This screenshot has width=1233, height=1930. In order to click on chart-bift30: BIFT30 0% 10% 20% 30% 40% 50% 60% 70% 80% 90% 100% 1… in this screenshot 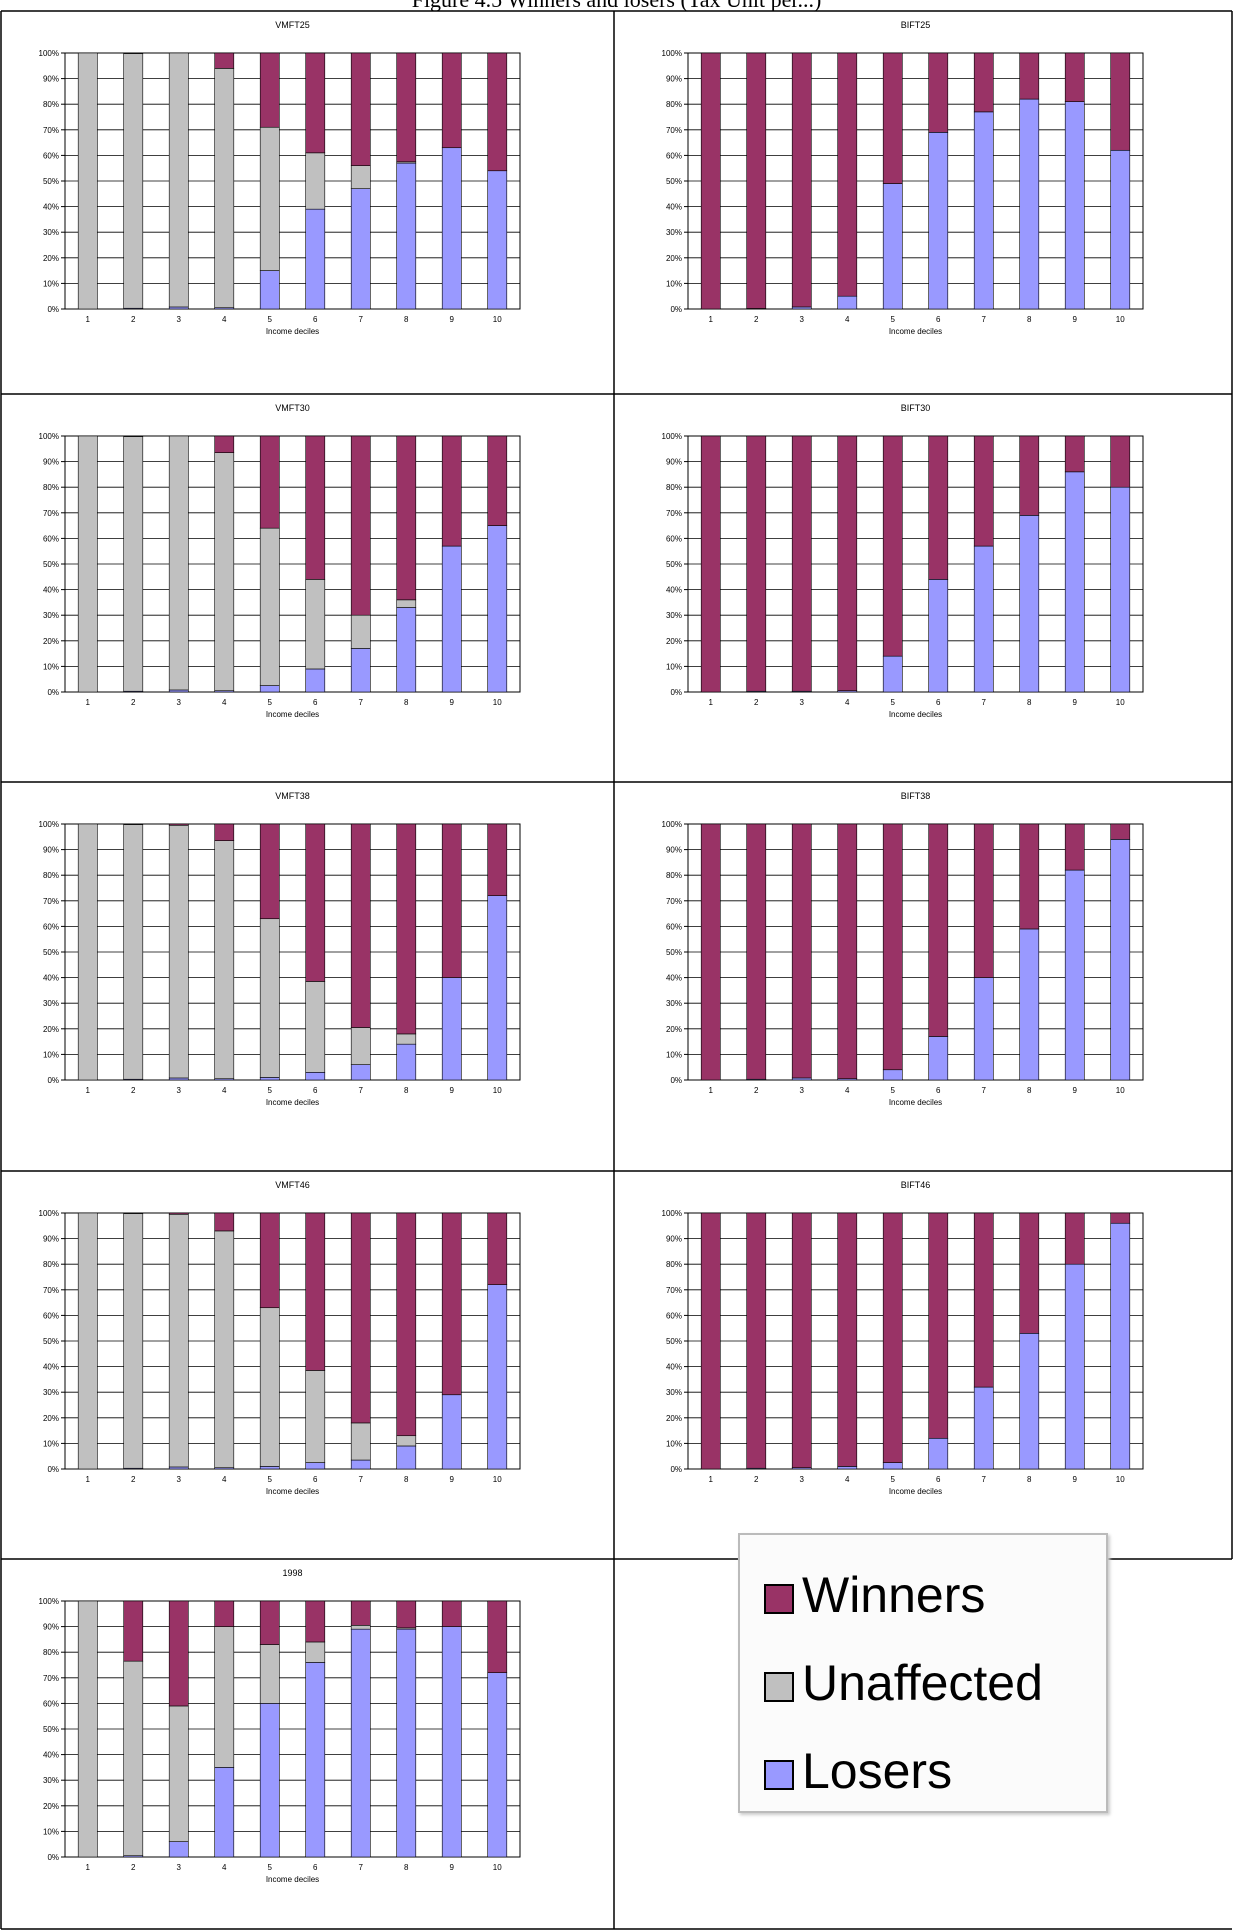, I will do `click(903, 561)`.